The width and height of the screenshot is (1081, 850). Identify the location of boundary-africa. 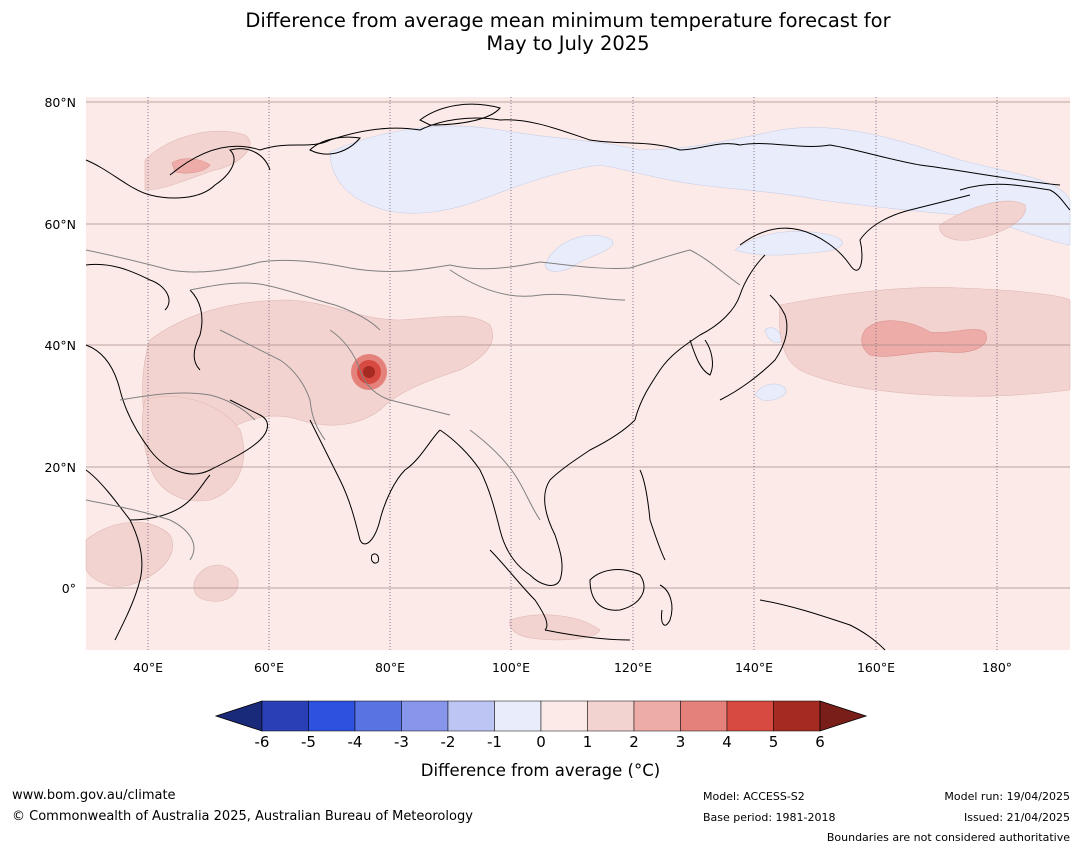
(140, 530).